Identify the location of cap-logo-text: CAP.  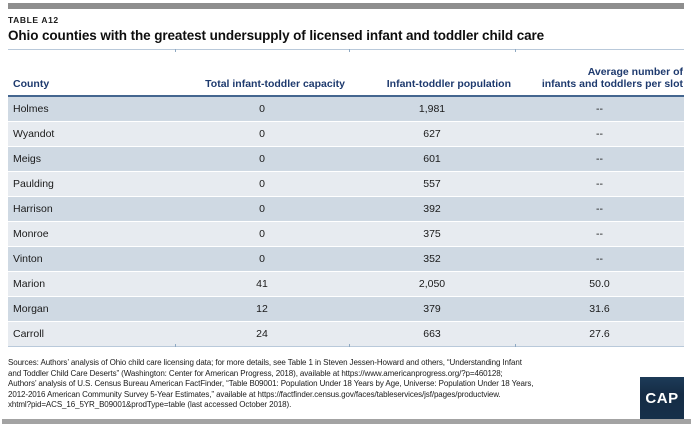
(662, 398).